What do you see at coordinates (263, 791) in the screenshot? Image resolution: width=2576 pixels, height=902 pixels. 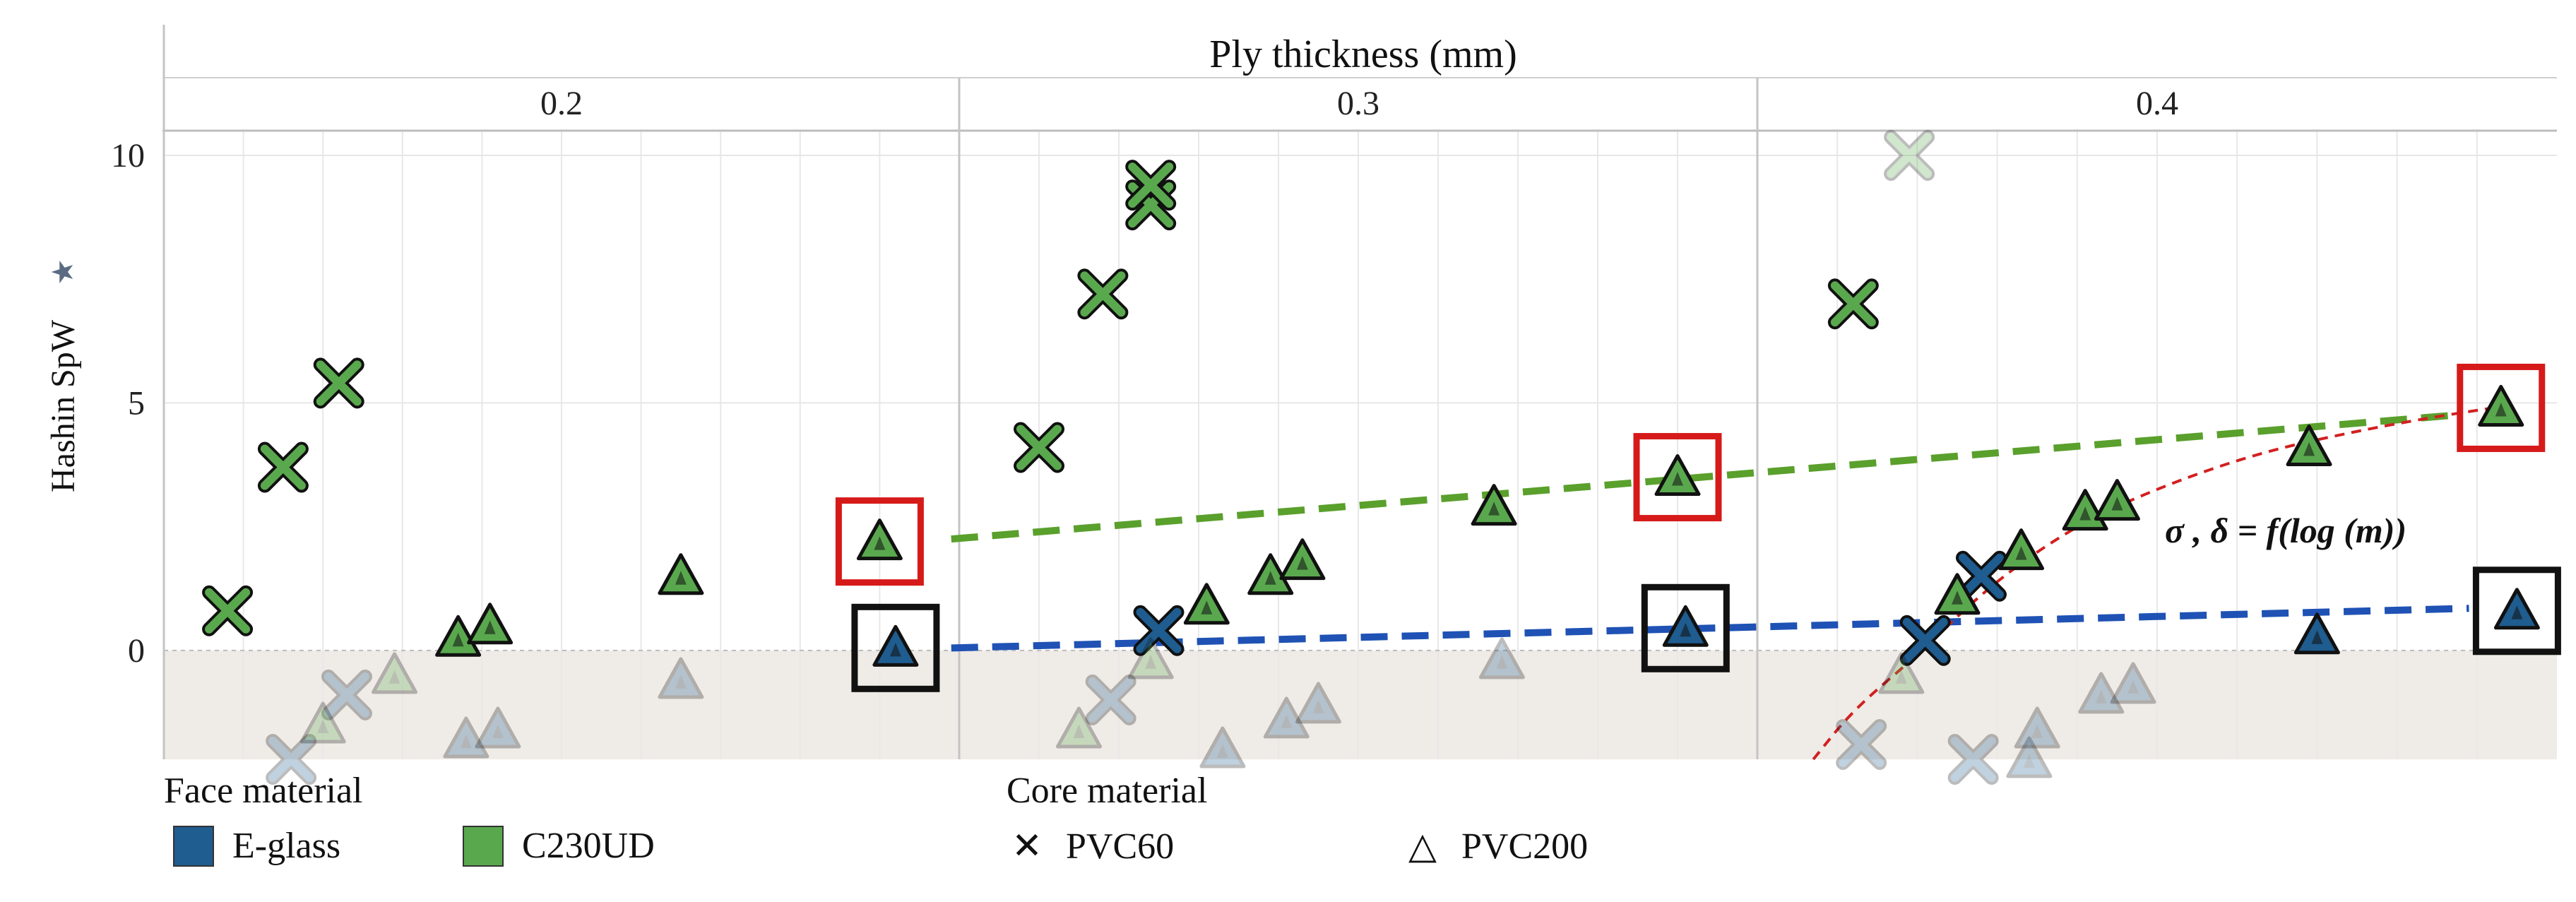 I see `legend-face-title: Face material` at bounding box center [263, 791].